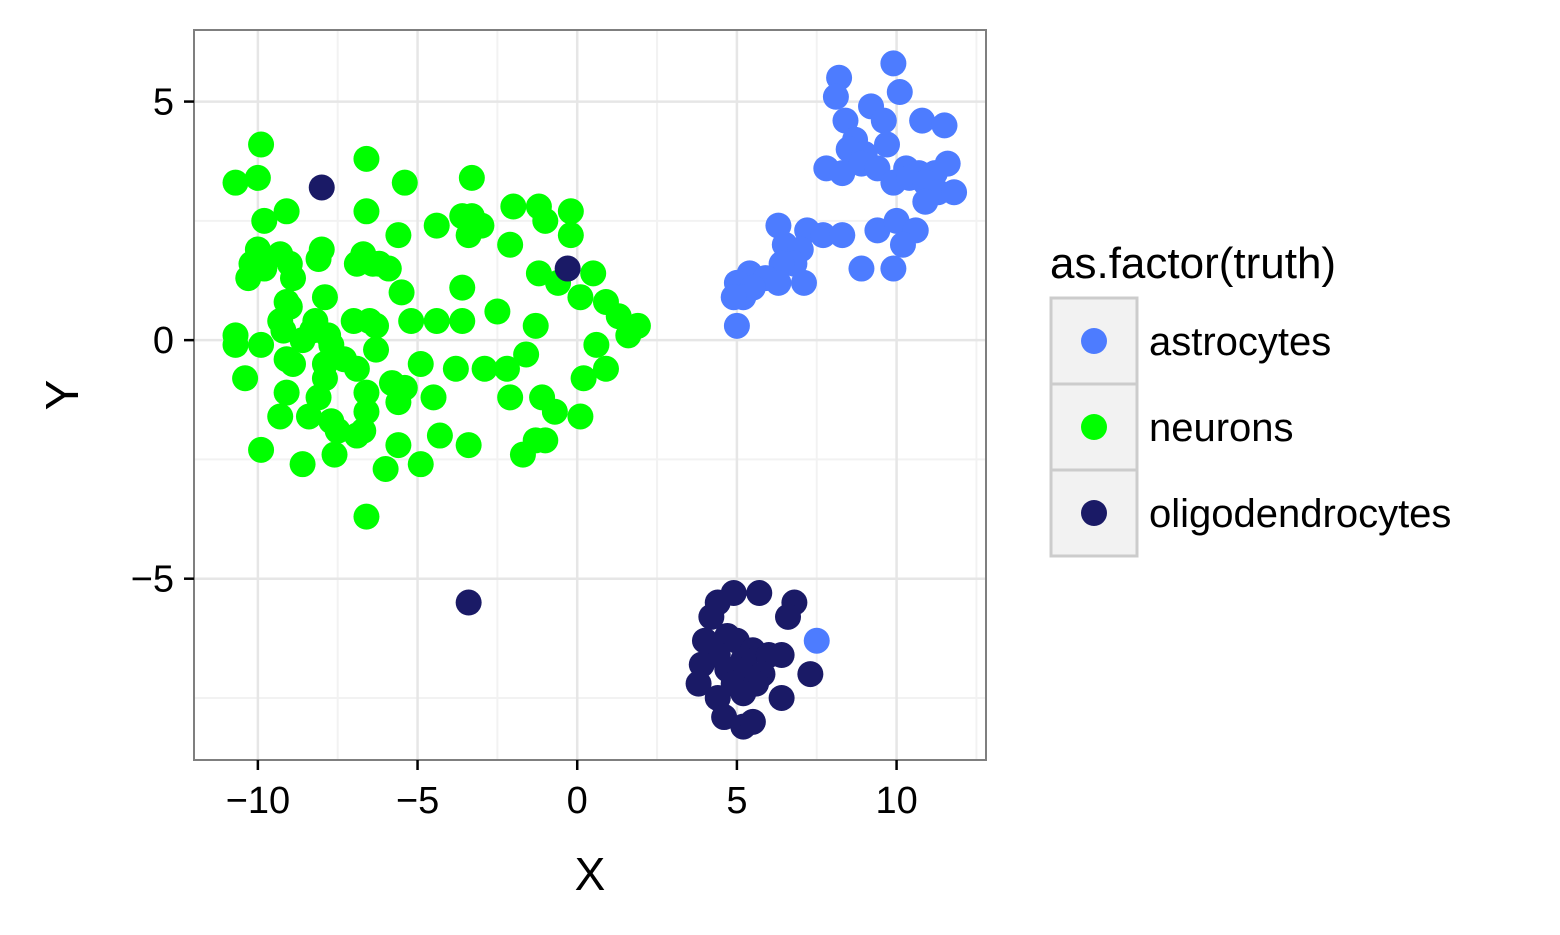 The width and height of the screenshot is (1560, 935). Describe the element at coordinates (1240, 342) in the screenshot. I see `legend-label-astrocytes: astrocytes` at that location.